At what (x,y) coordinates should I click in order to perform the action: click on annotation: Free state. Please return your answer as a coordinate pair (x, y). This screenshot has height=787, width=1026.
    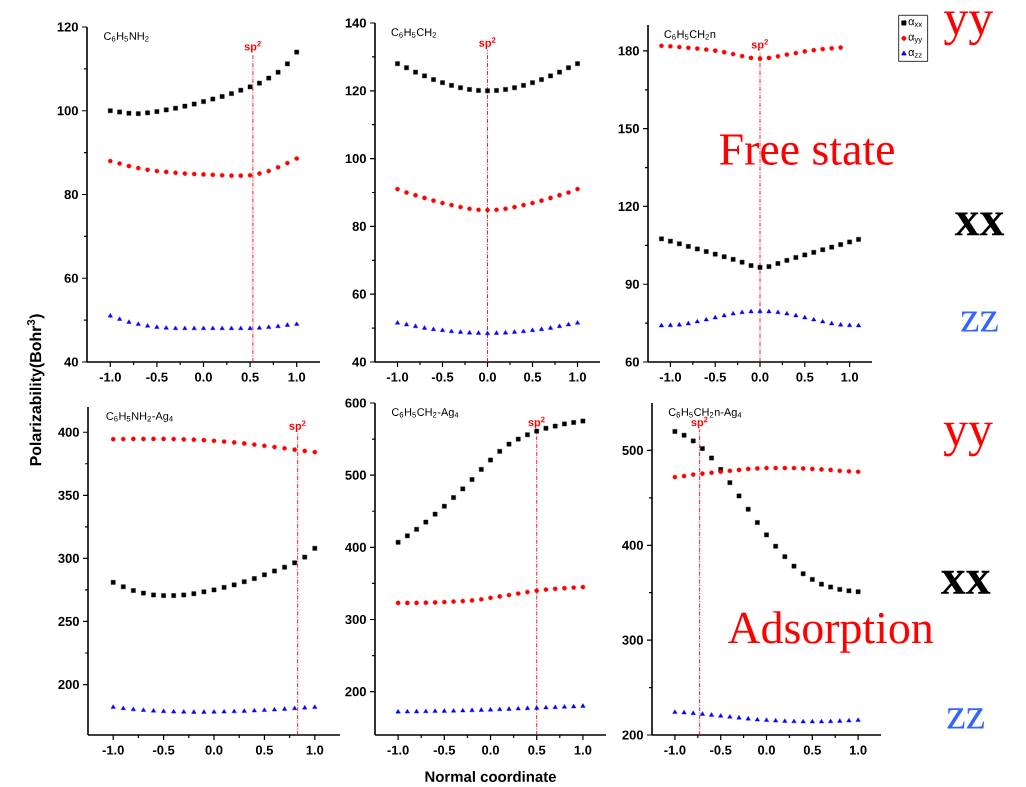
    Looking at the image, I should click on (806, 149).